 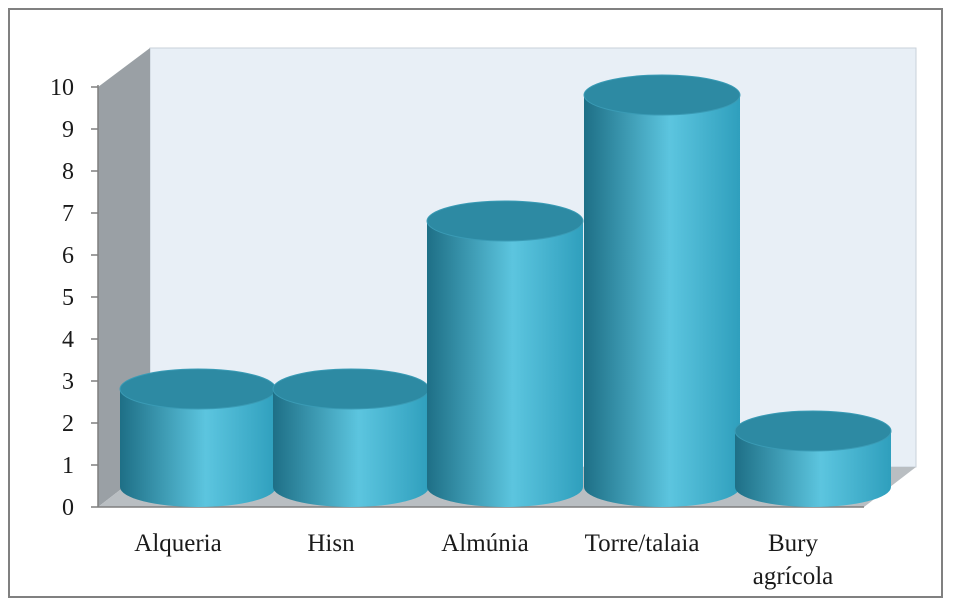 What do you see at coordinates (68, 340) in the screenshot?
I see `y-tick-label: 4` at bounding box center [68, 340].